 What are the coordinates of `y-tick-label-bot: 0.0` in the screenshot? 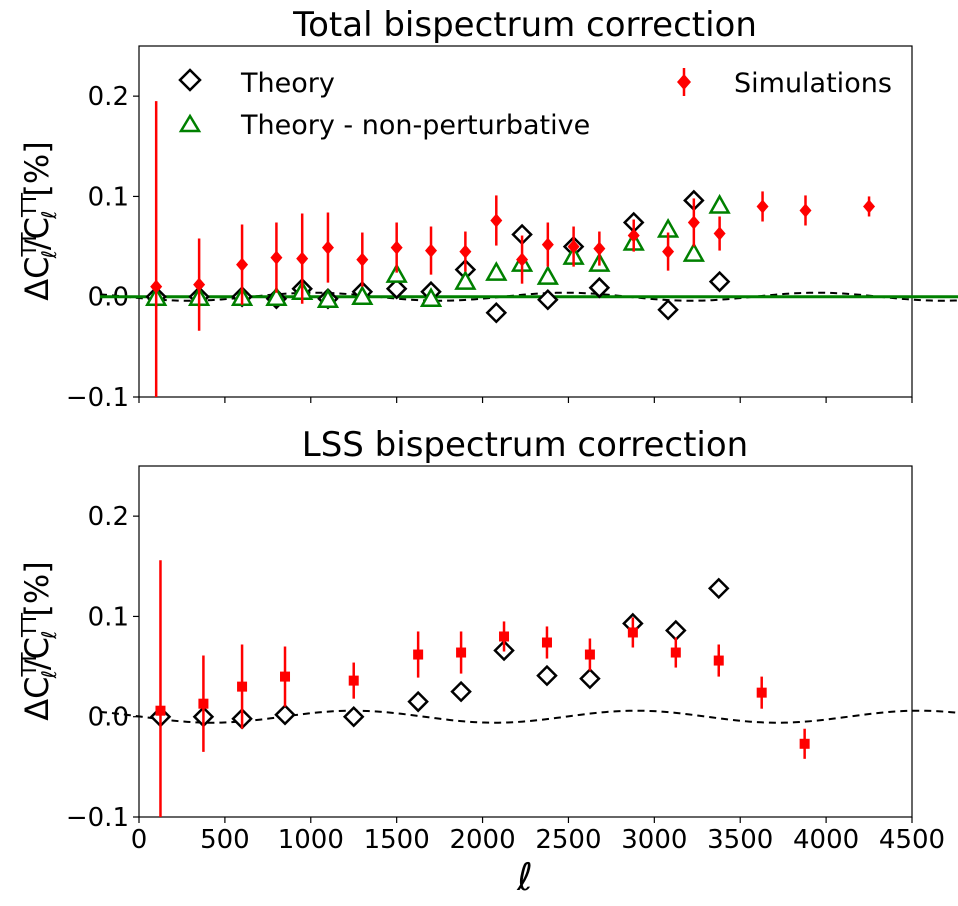 It's located at (108, 718).